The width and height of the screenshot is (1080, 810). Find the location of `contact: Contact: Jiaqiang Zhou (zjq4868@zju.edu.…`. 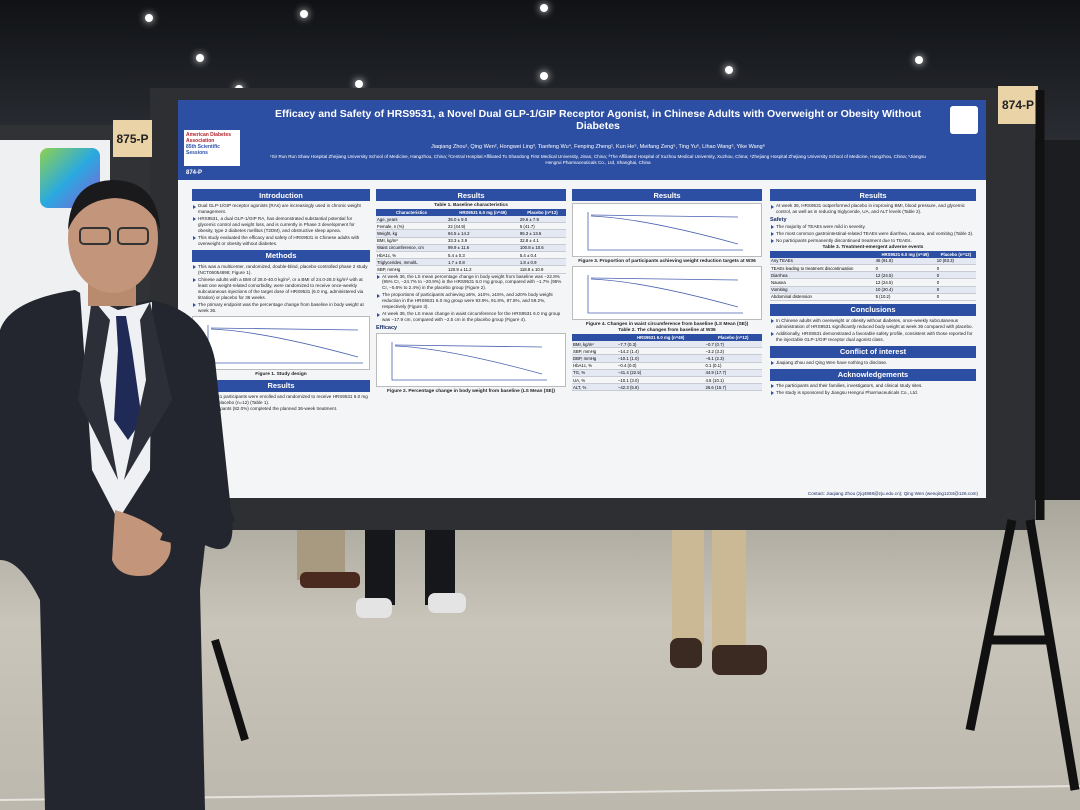

contact: Contact: Jiaqiang Zhou (zjq4868@zju.edu.… is located at coordinates (892, 493).